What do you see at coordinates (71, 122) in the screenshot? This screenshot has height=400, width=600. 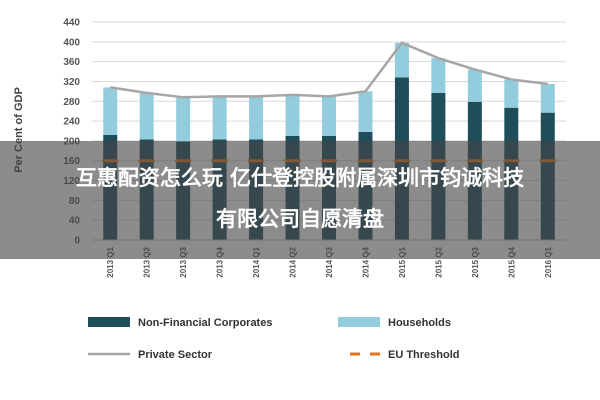 I see `y-tick-label: 240` at bounding box center [71, 122].